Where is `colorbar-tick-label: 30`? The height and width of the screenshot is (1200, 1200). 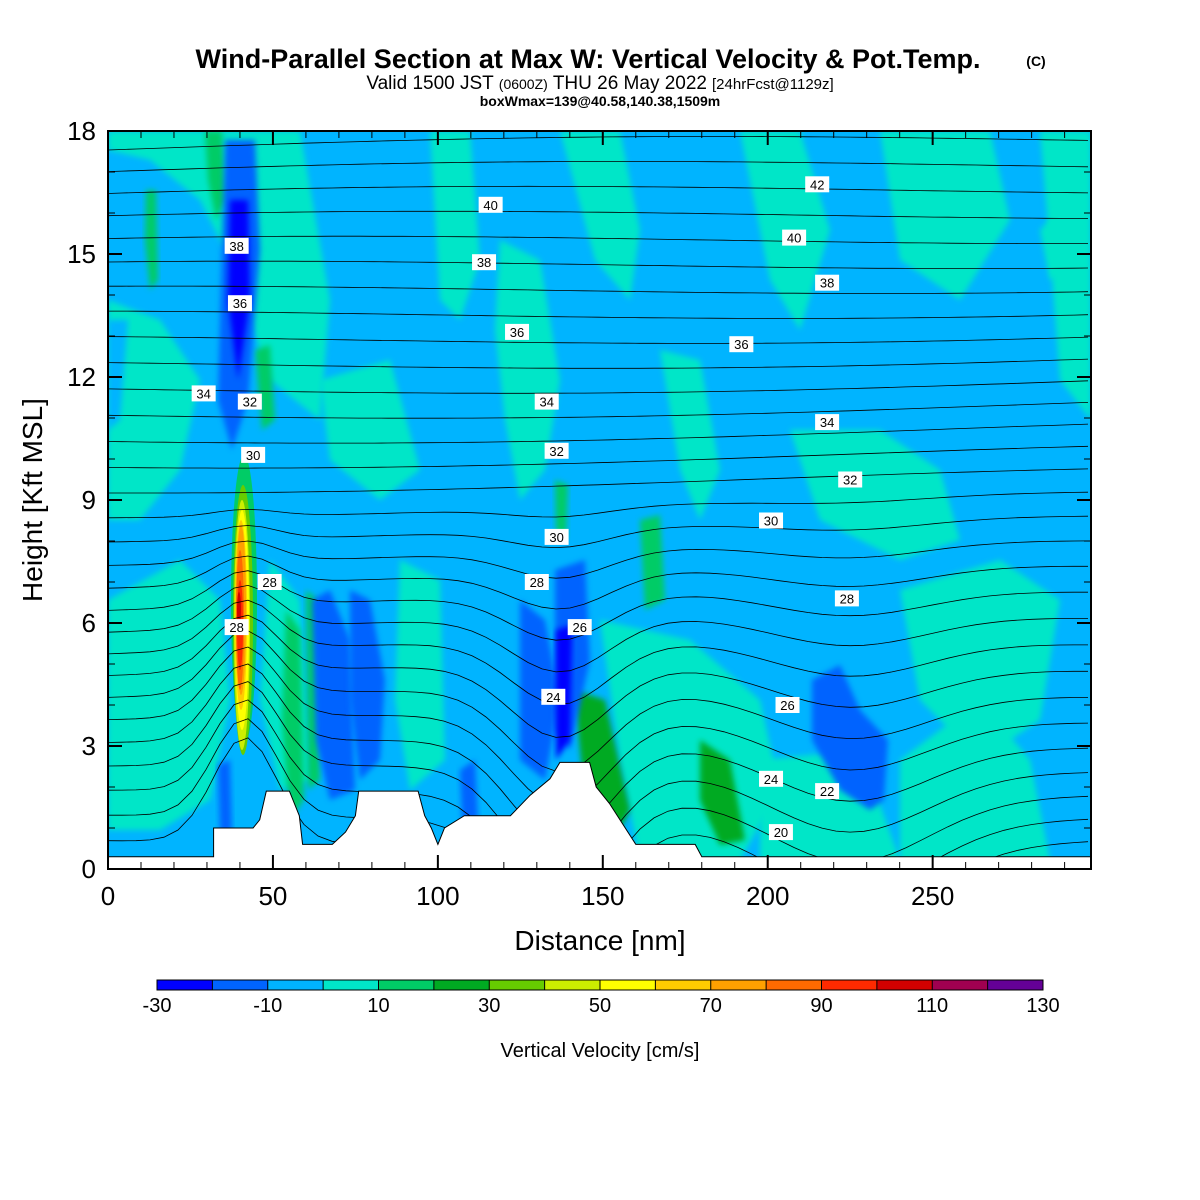 colorbar-tick-label: 30 is located at coordinates (489, 1006).